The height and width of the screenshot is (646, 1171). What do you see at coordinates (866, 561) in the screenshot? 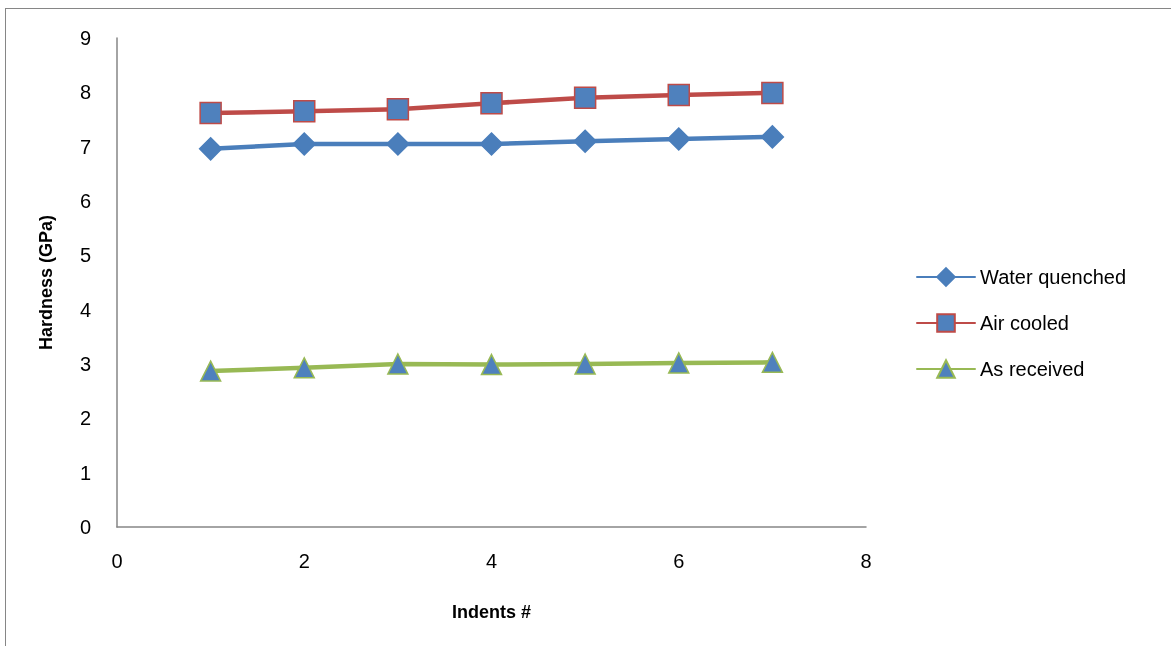
I see `x-tick-label: 8` at bounding box center [866, 561].